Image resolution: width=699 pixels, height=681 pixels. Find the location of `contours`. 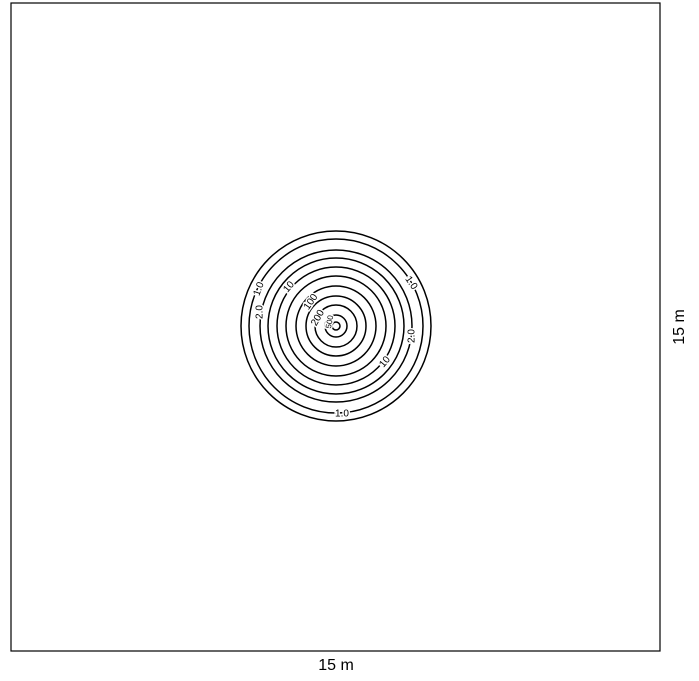

contours is located at coordinates (336, 326).